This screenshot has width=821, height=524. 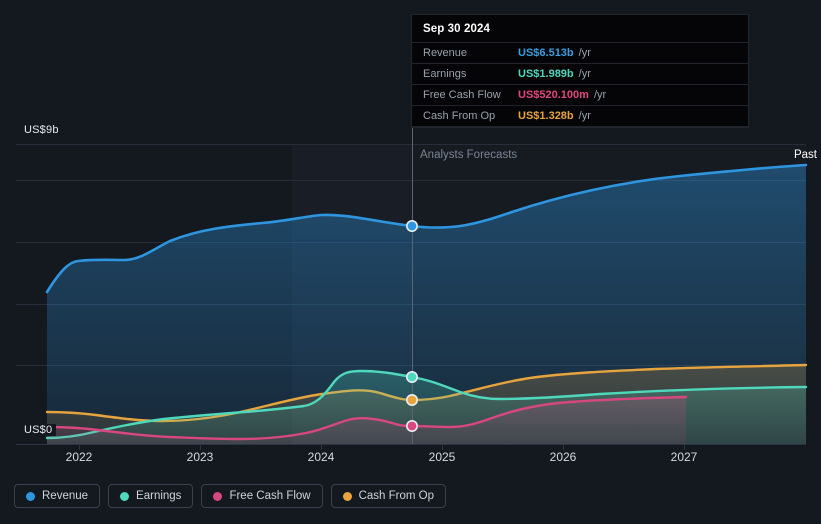 I want to click on tooltip-row-free-cash-flow: Free Cash Flow US$520.100m /yr, so click(x=580, y=94).